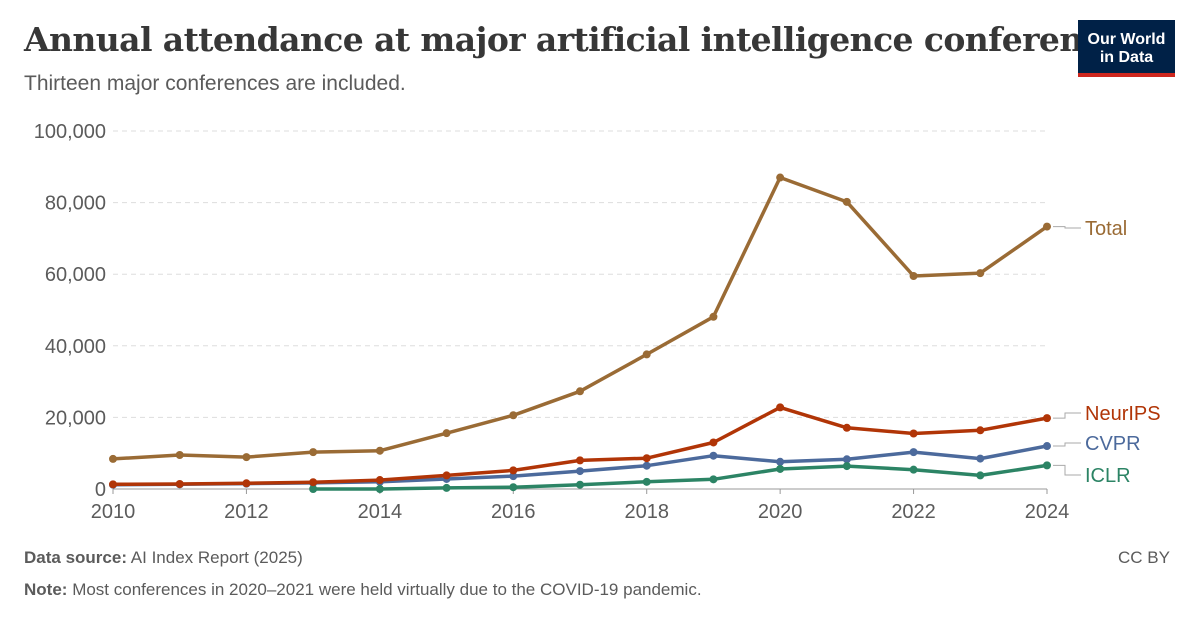 Image resolution: width=1200 pixels, height=627 pixels. What do you see at coordinates (46, 589) in the screenshot?
I see `note-label: Note:` at bounding box center [46, 589].